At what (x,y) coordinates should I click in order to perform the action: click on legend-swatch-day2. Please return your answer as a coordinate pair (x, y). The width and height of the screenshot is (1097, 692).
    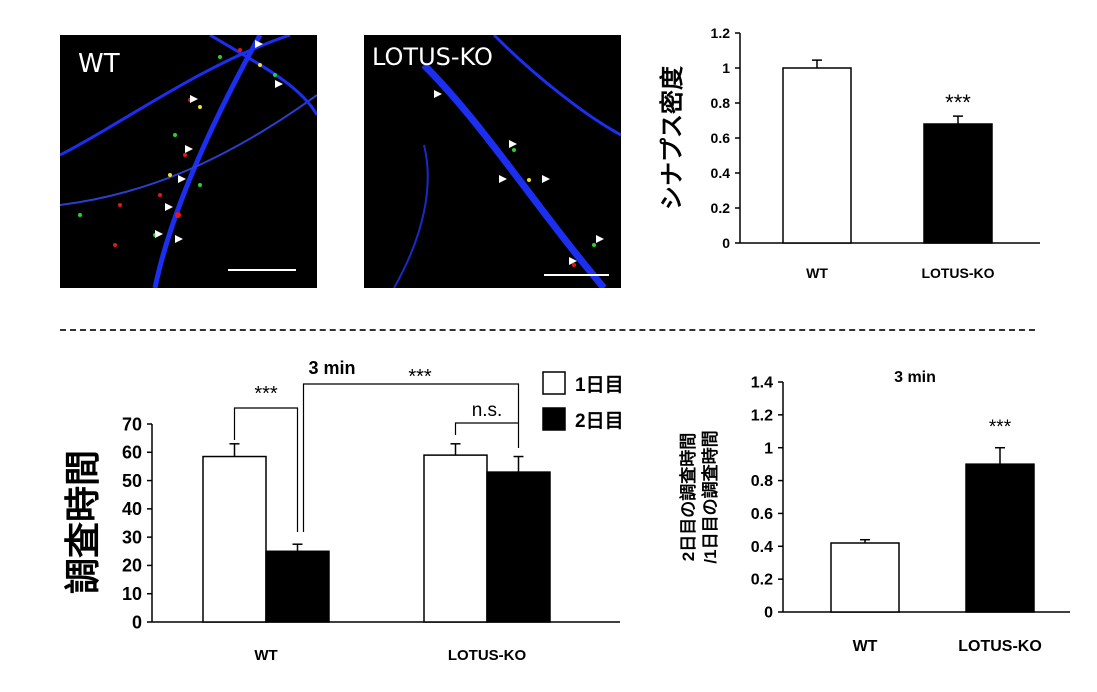
    Looking at the image, I should click on (554, 419).